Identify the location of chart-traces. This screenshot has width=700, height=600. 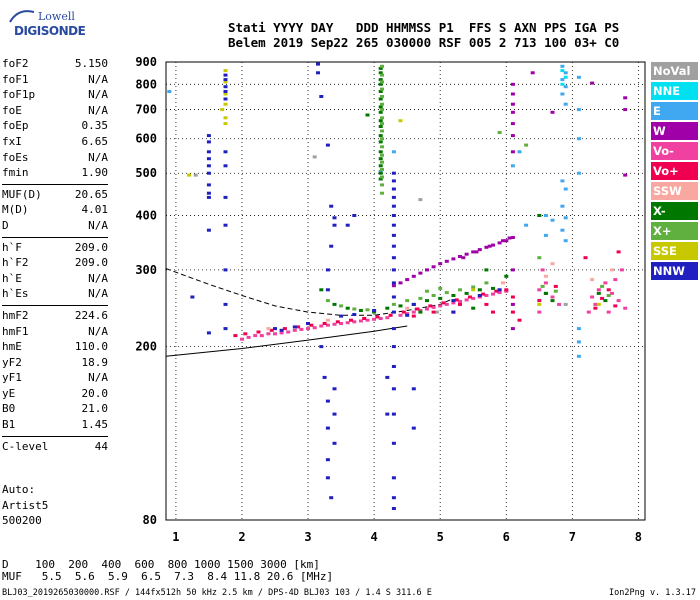
(308, 312).